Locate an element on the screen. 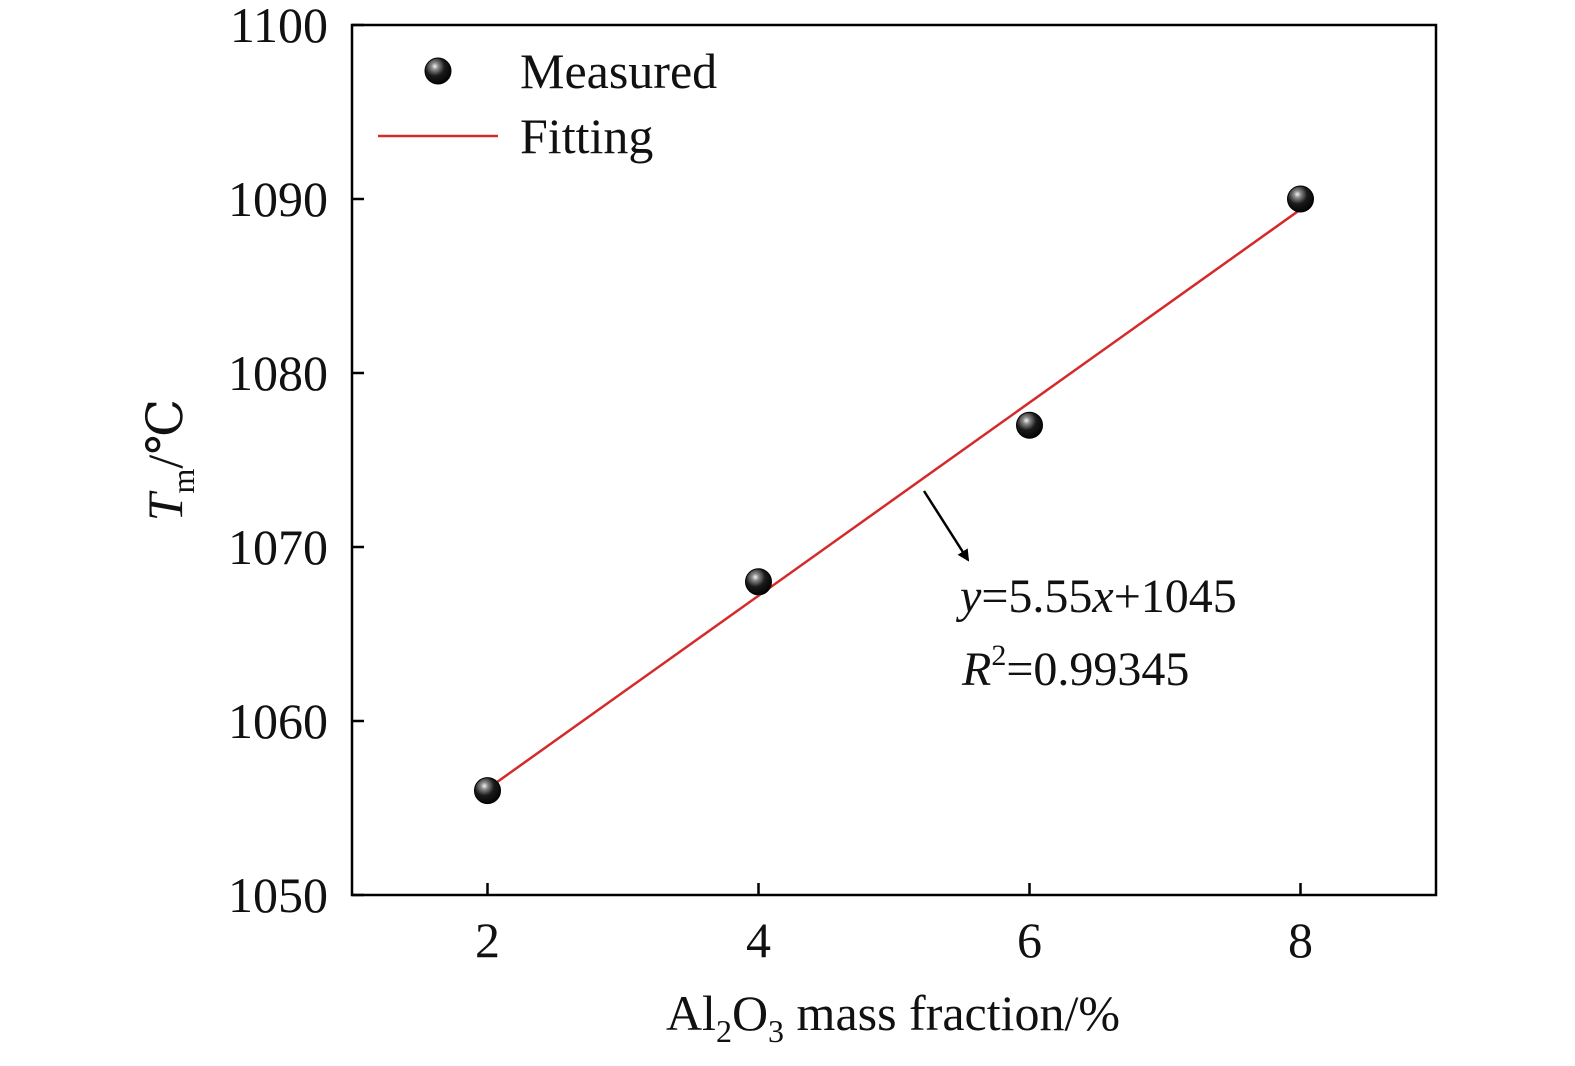  annotation-arrow is located at coordinates (946, 526).